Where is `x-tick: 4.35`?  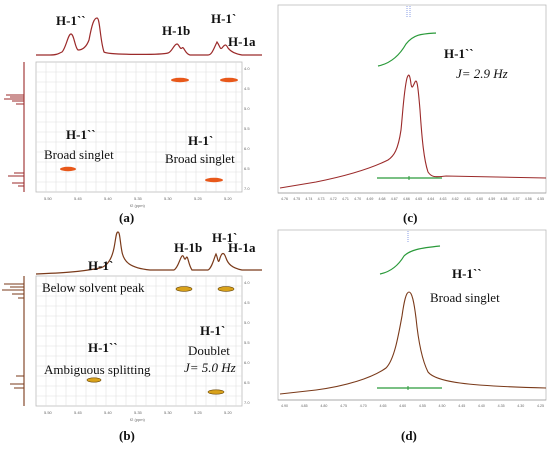 x-tick: 4.35 is located at coordinates (501, 406).